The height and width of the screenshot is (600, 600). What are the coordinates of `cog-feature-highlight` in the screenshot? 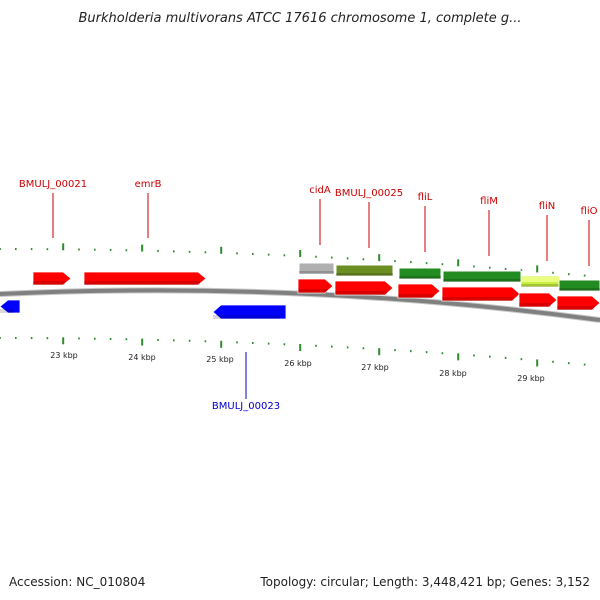 It's located at (540, 279).